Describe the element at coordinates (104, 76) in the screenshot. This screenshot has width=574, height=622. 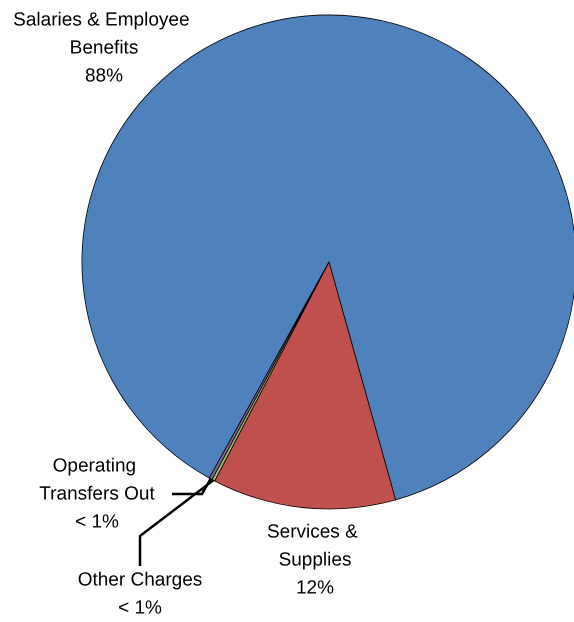
I see `data-label: 88%` at that location.